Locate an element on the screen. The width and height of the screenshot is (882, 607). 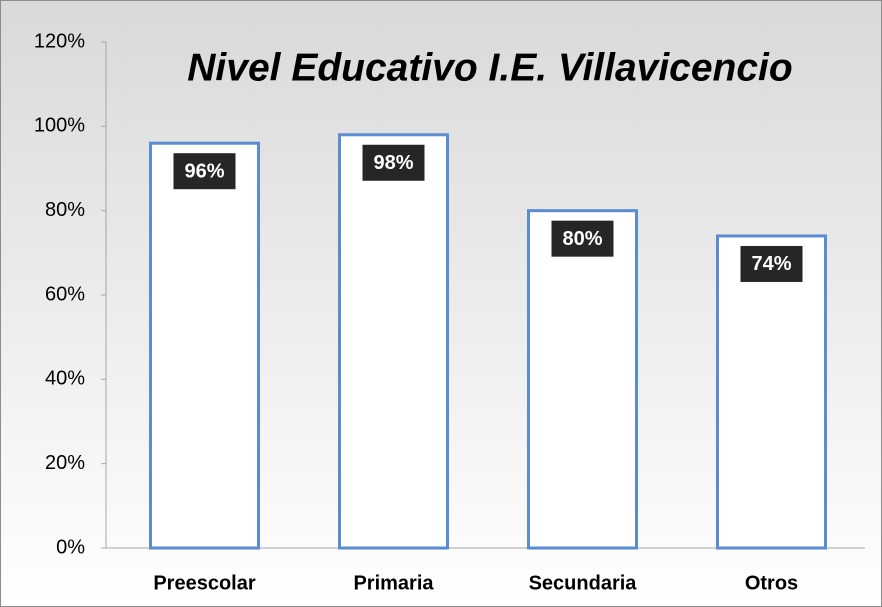
x-tick-label: Secundaria is located at coordinates (583, 583).